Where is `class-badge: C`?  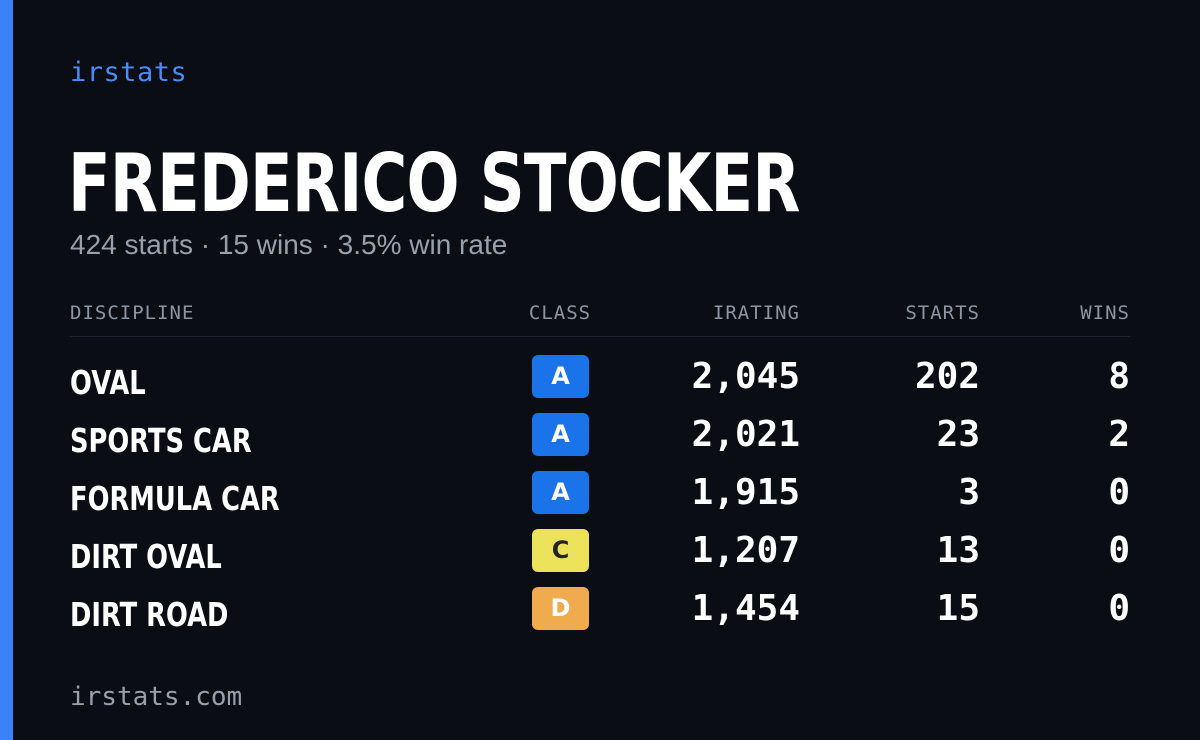 class-badge: C is located at coordinates (560, 550).